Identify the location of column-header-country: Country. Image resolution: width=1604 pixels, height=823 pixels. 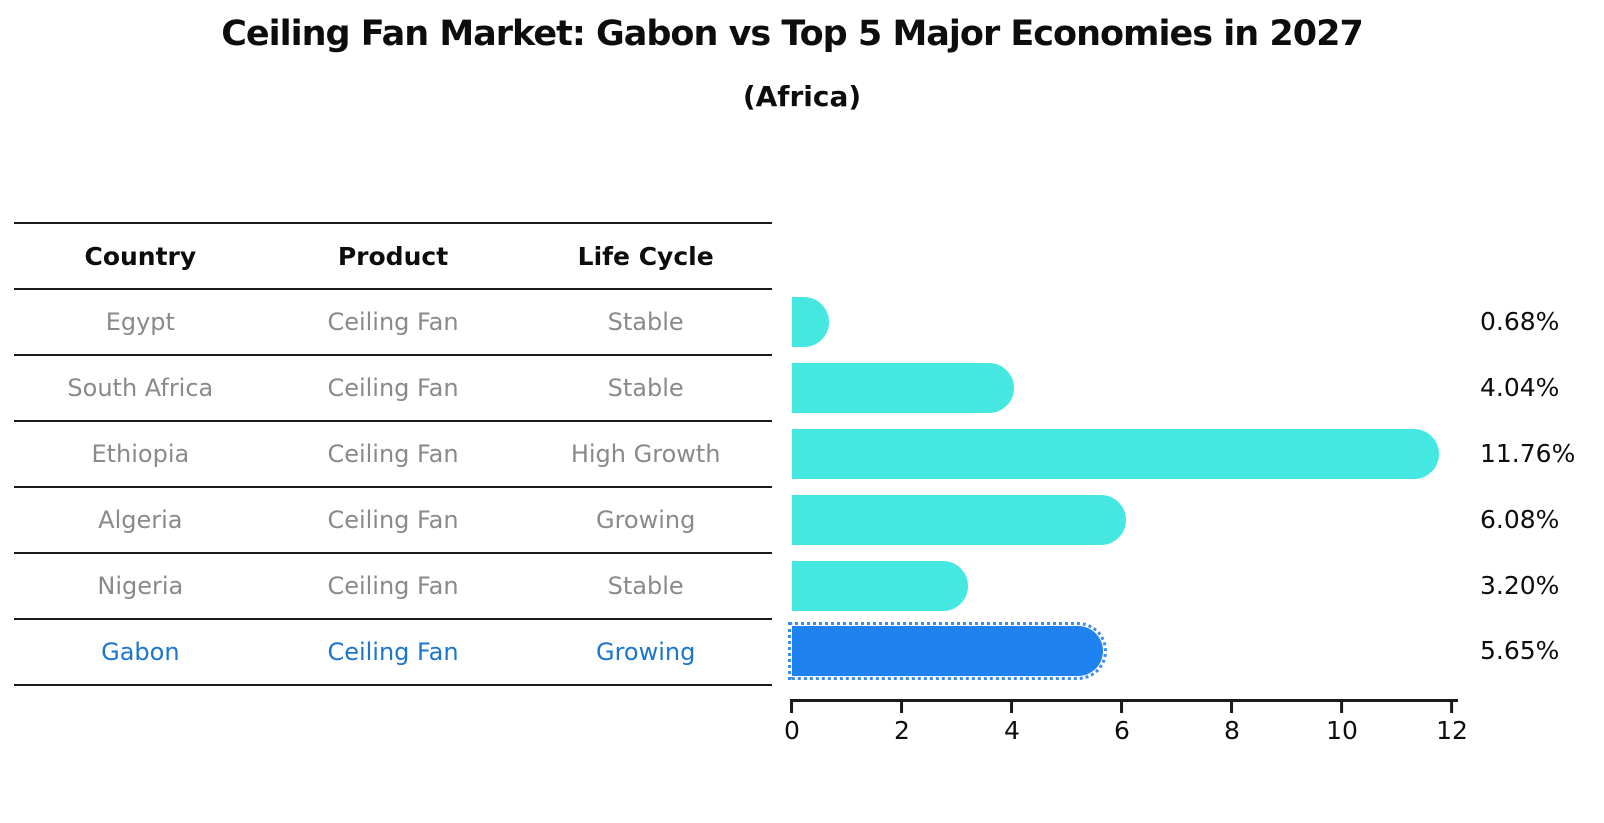
(140, 256).